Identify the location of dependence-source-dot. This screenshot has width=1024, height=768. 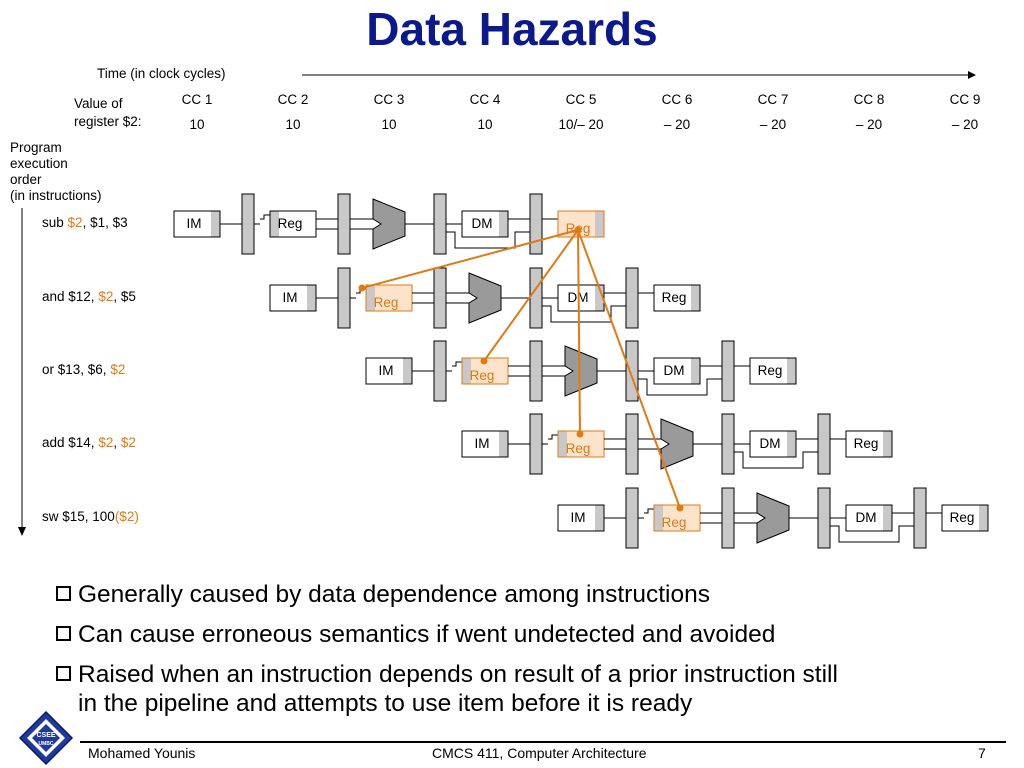
(578, 230).